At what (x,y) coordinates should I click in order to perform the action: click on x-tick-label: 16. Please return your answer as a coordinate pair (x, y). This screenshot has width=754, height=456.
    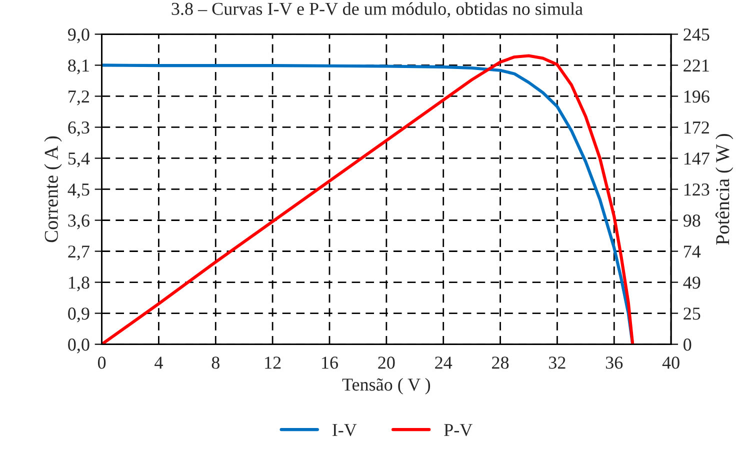
    Looking at the image, I should click on (330, 362).